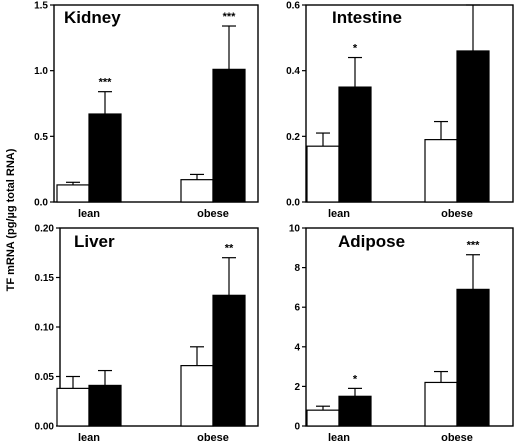 This screenshot has height=441, width=520. I want to click on y-tick-label: 4, so click(297, 347).